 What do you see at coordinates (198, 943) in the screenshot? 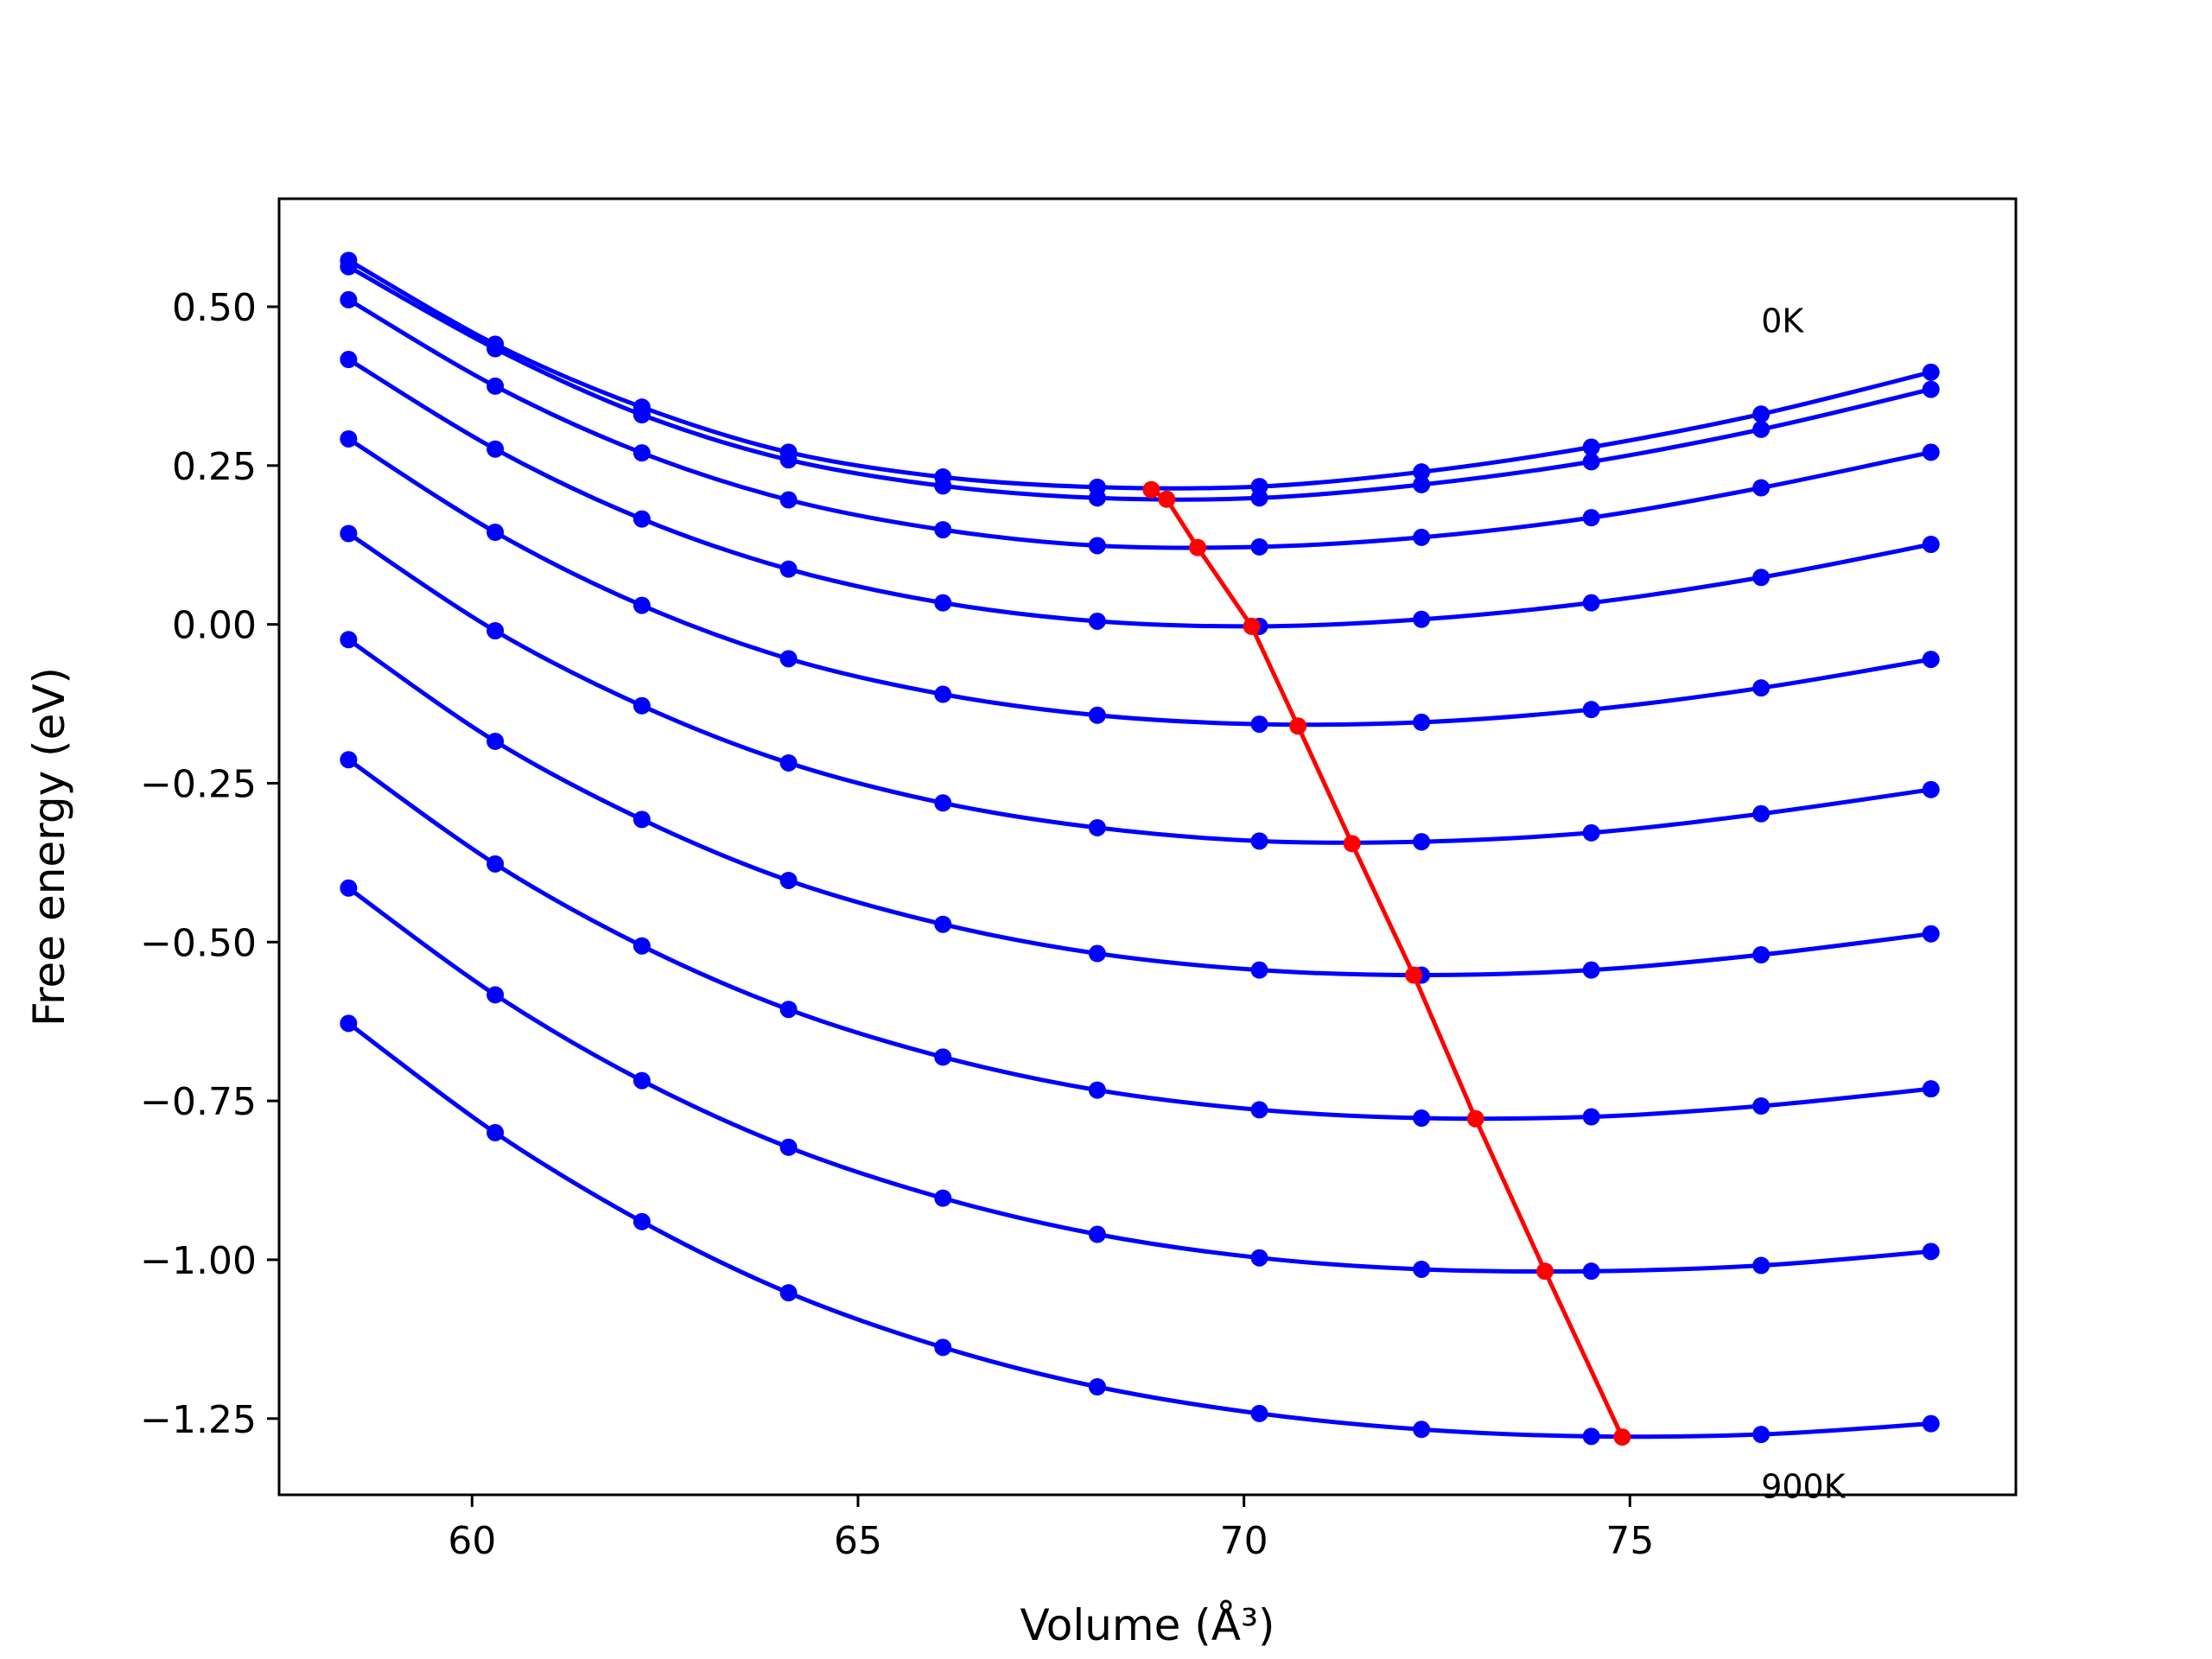
I see `y-tick-label: −0.50` at bounding box center [198, 943].